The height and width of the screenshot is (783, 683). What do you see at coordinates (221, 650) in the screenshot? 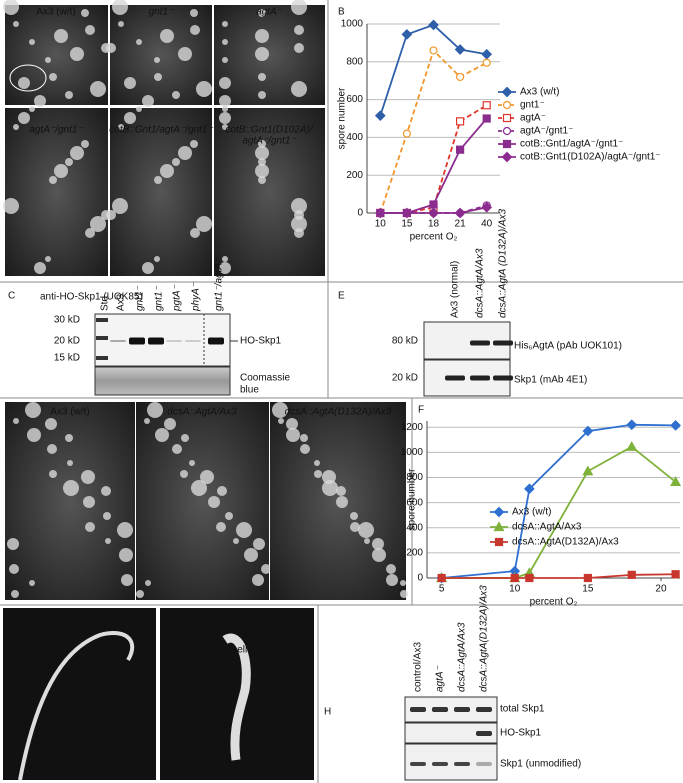
I see `annotation: prespore cells` at bounding box center [221, 650].